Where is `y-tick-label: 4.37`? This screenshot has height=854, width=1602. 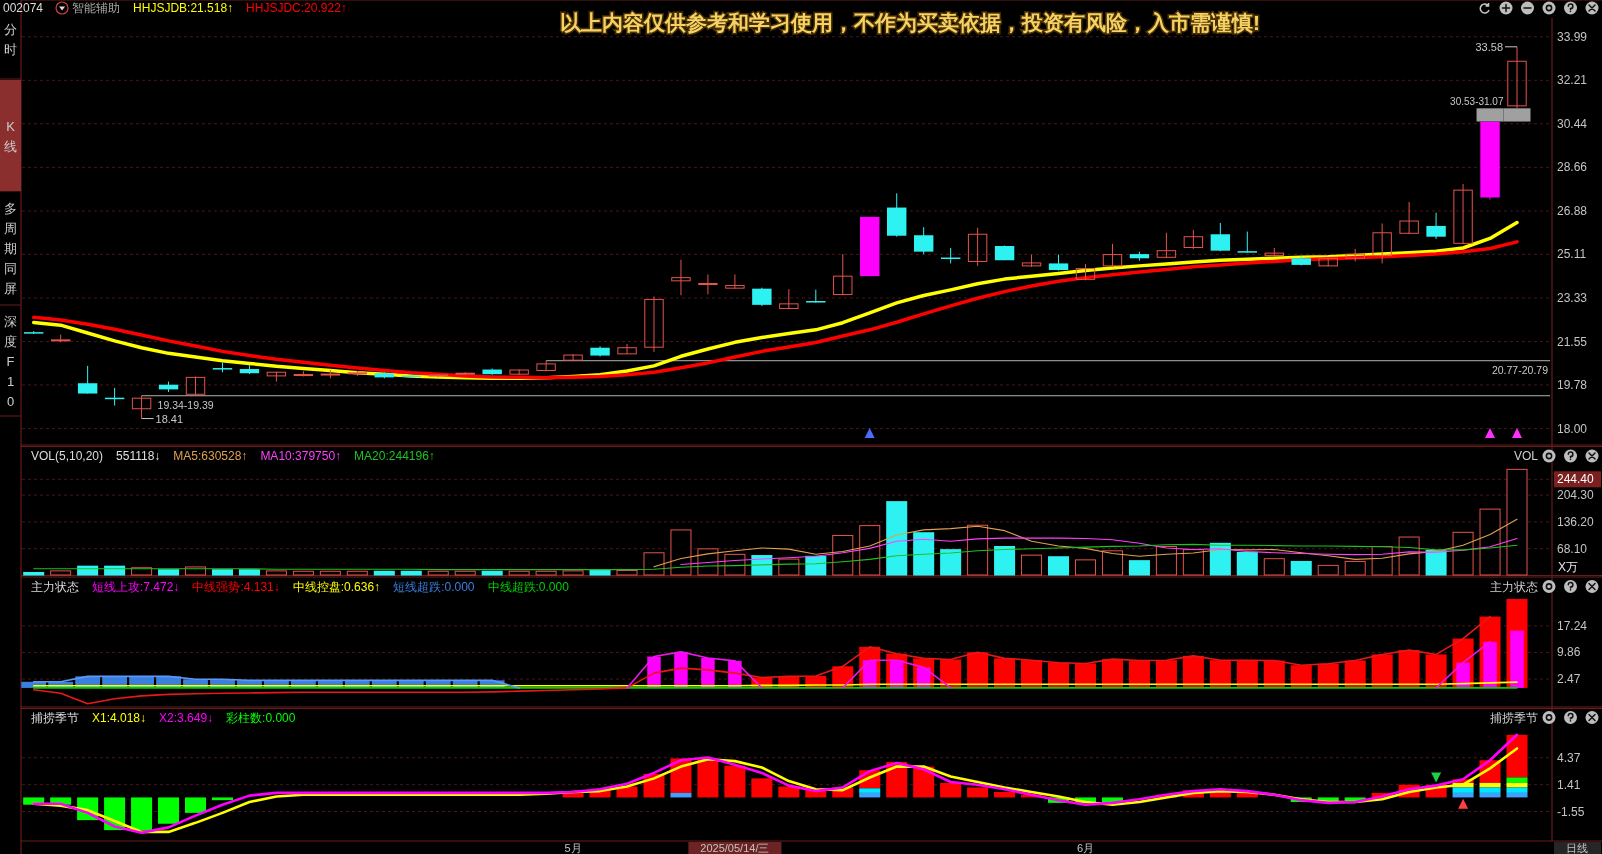
y-tick-label: 4.37 is located at coordinates (1569, 757).